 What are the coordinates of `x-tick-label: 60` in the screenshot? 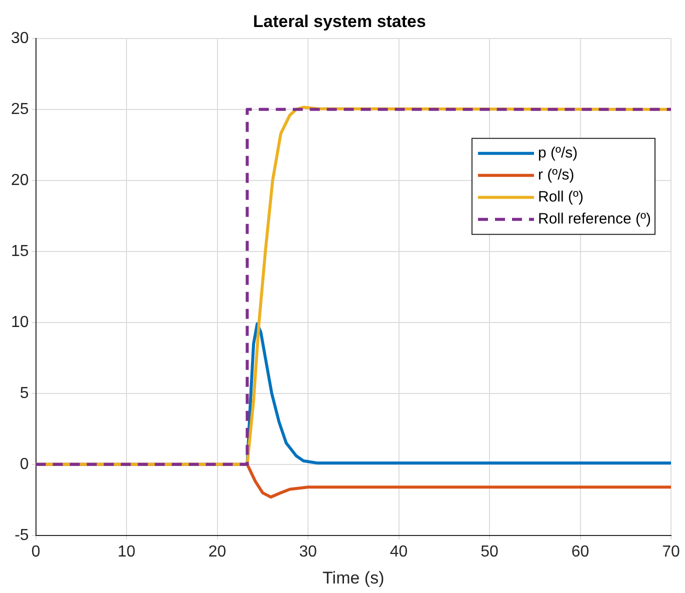 It's located at (580, 551).